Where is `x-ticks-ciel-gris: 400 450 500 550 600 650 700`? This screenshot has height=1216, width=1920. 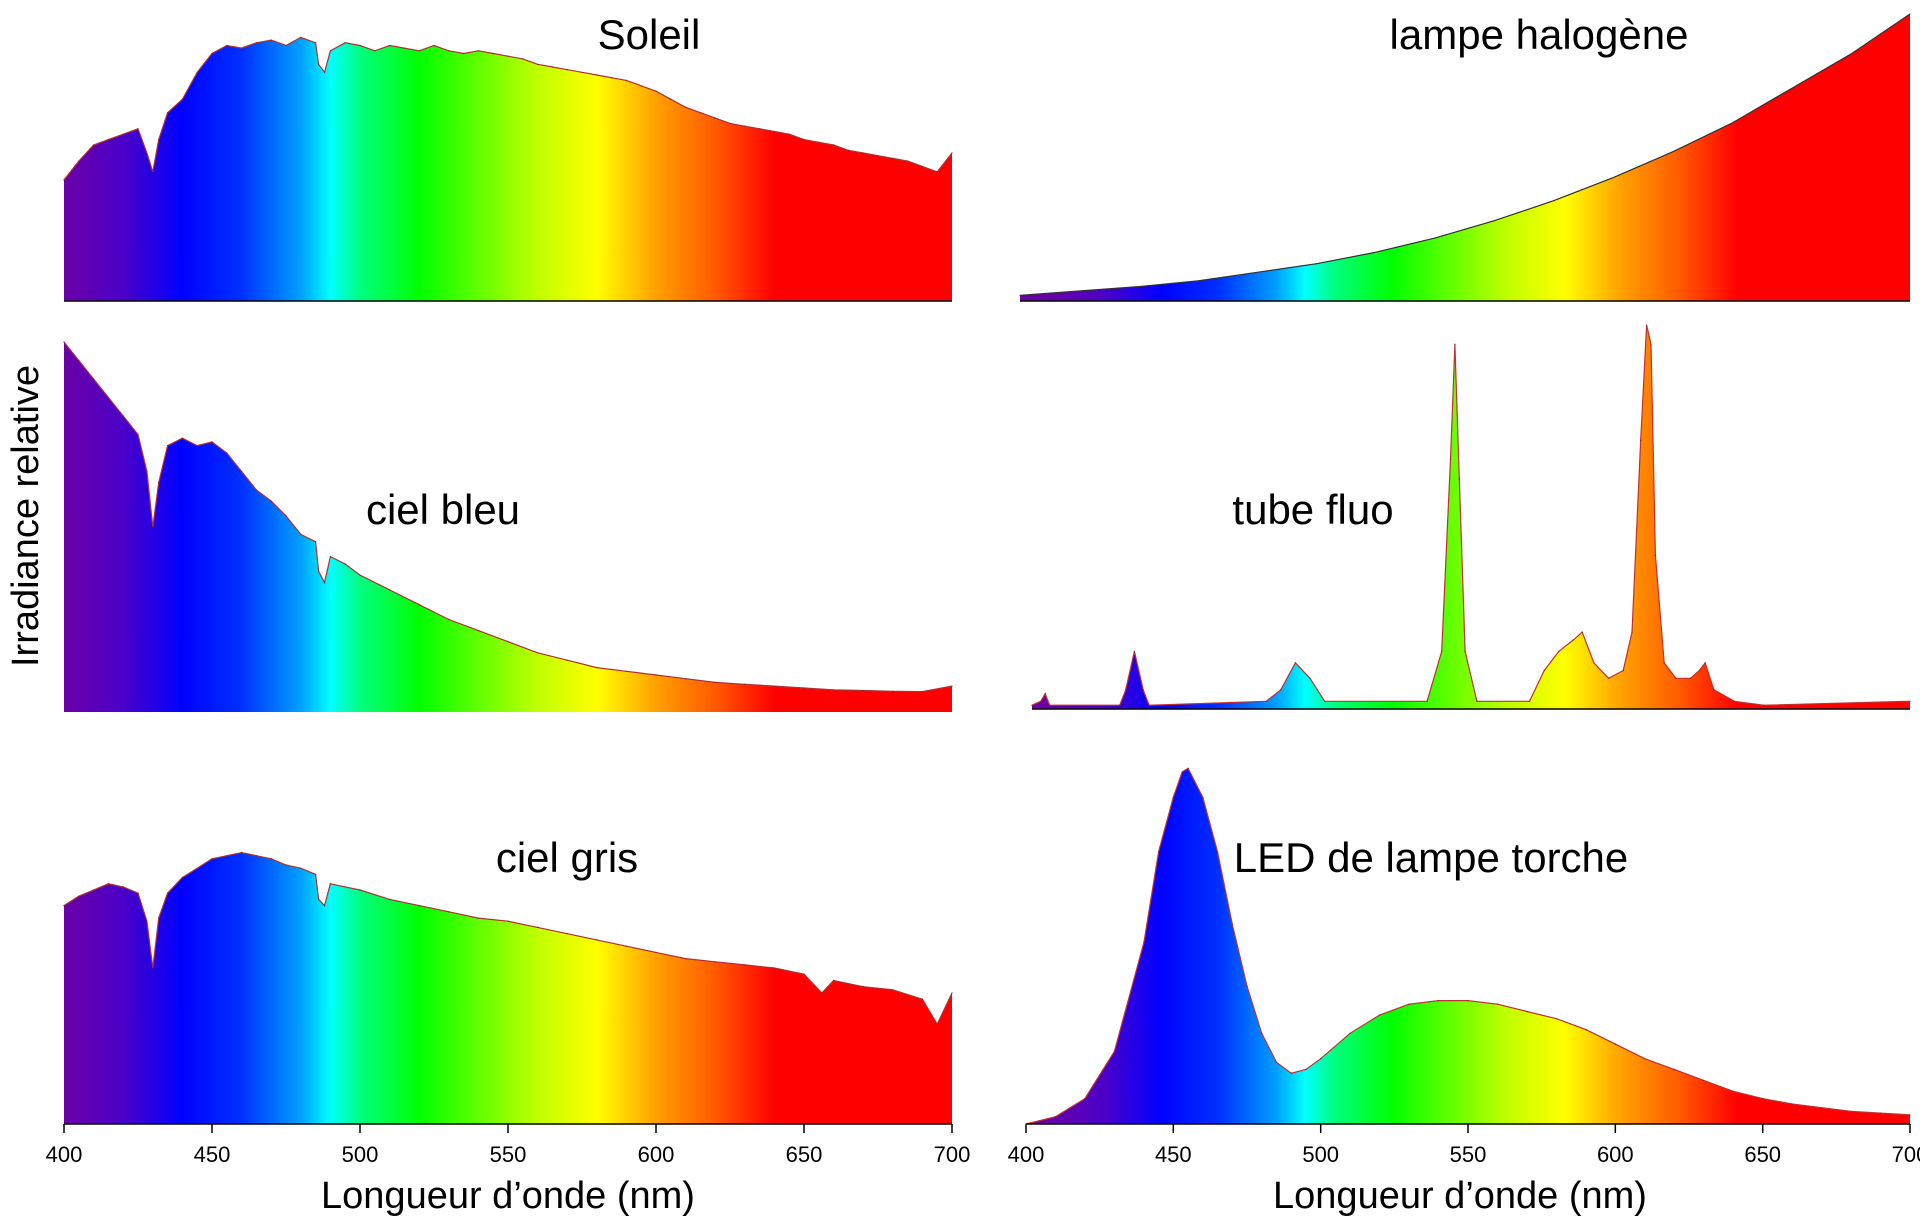 x-ticks-ciel-gris: 400 450 500 550 600 650 700 is located at coordinates (508, 1145).